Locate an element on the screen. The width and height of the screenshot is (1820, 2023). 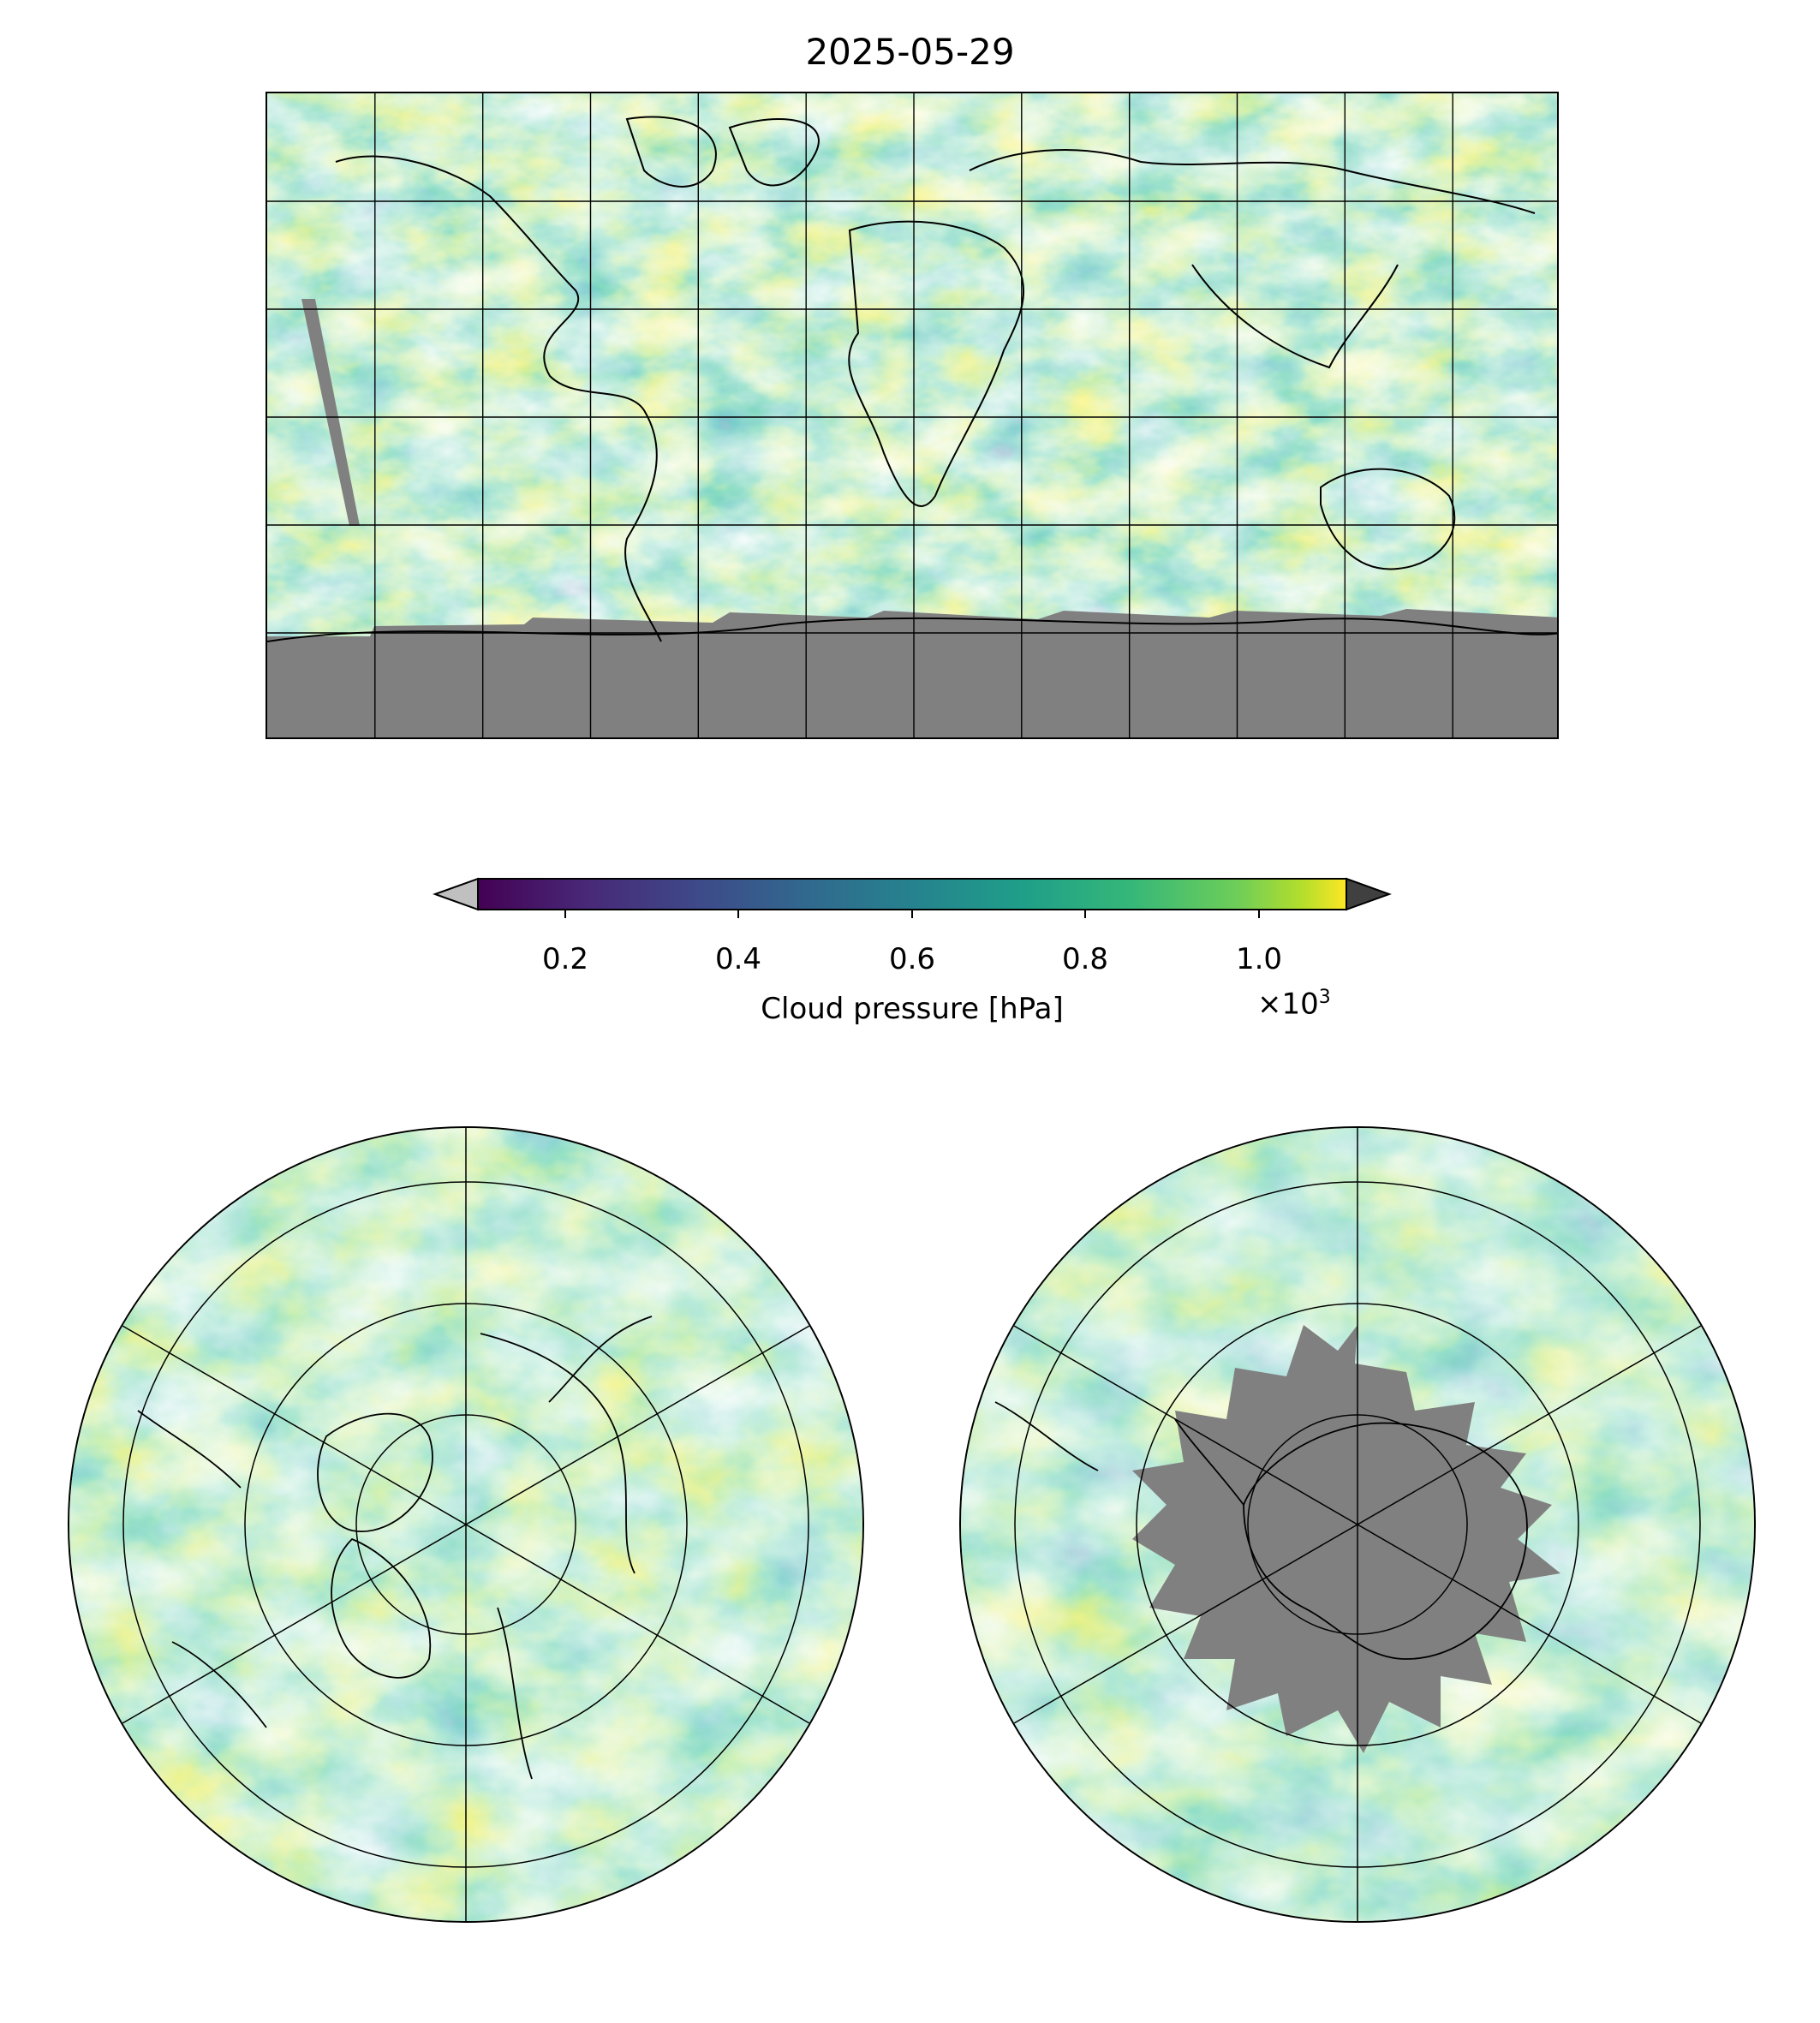
colorbar-over-extend is located at coordinates (1369, 894).